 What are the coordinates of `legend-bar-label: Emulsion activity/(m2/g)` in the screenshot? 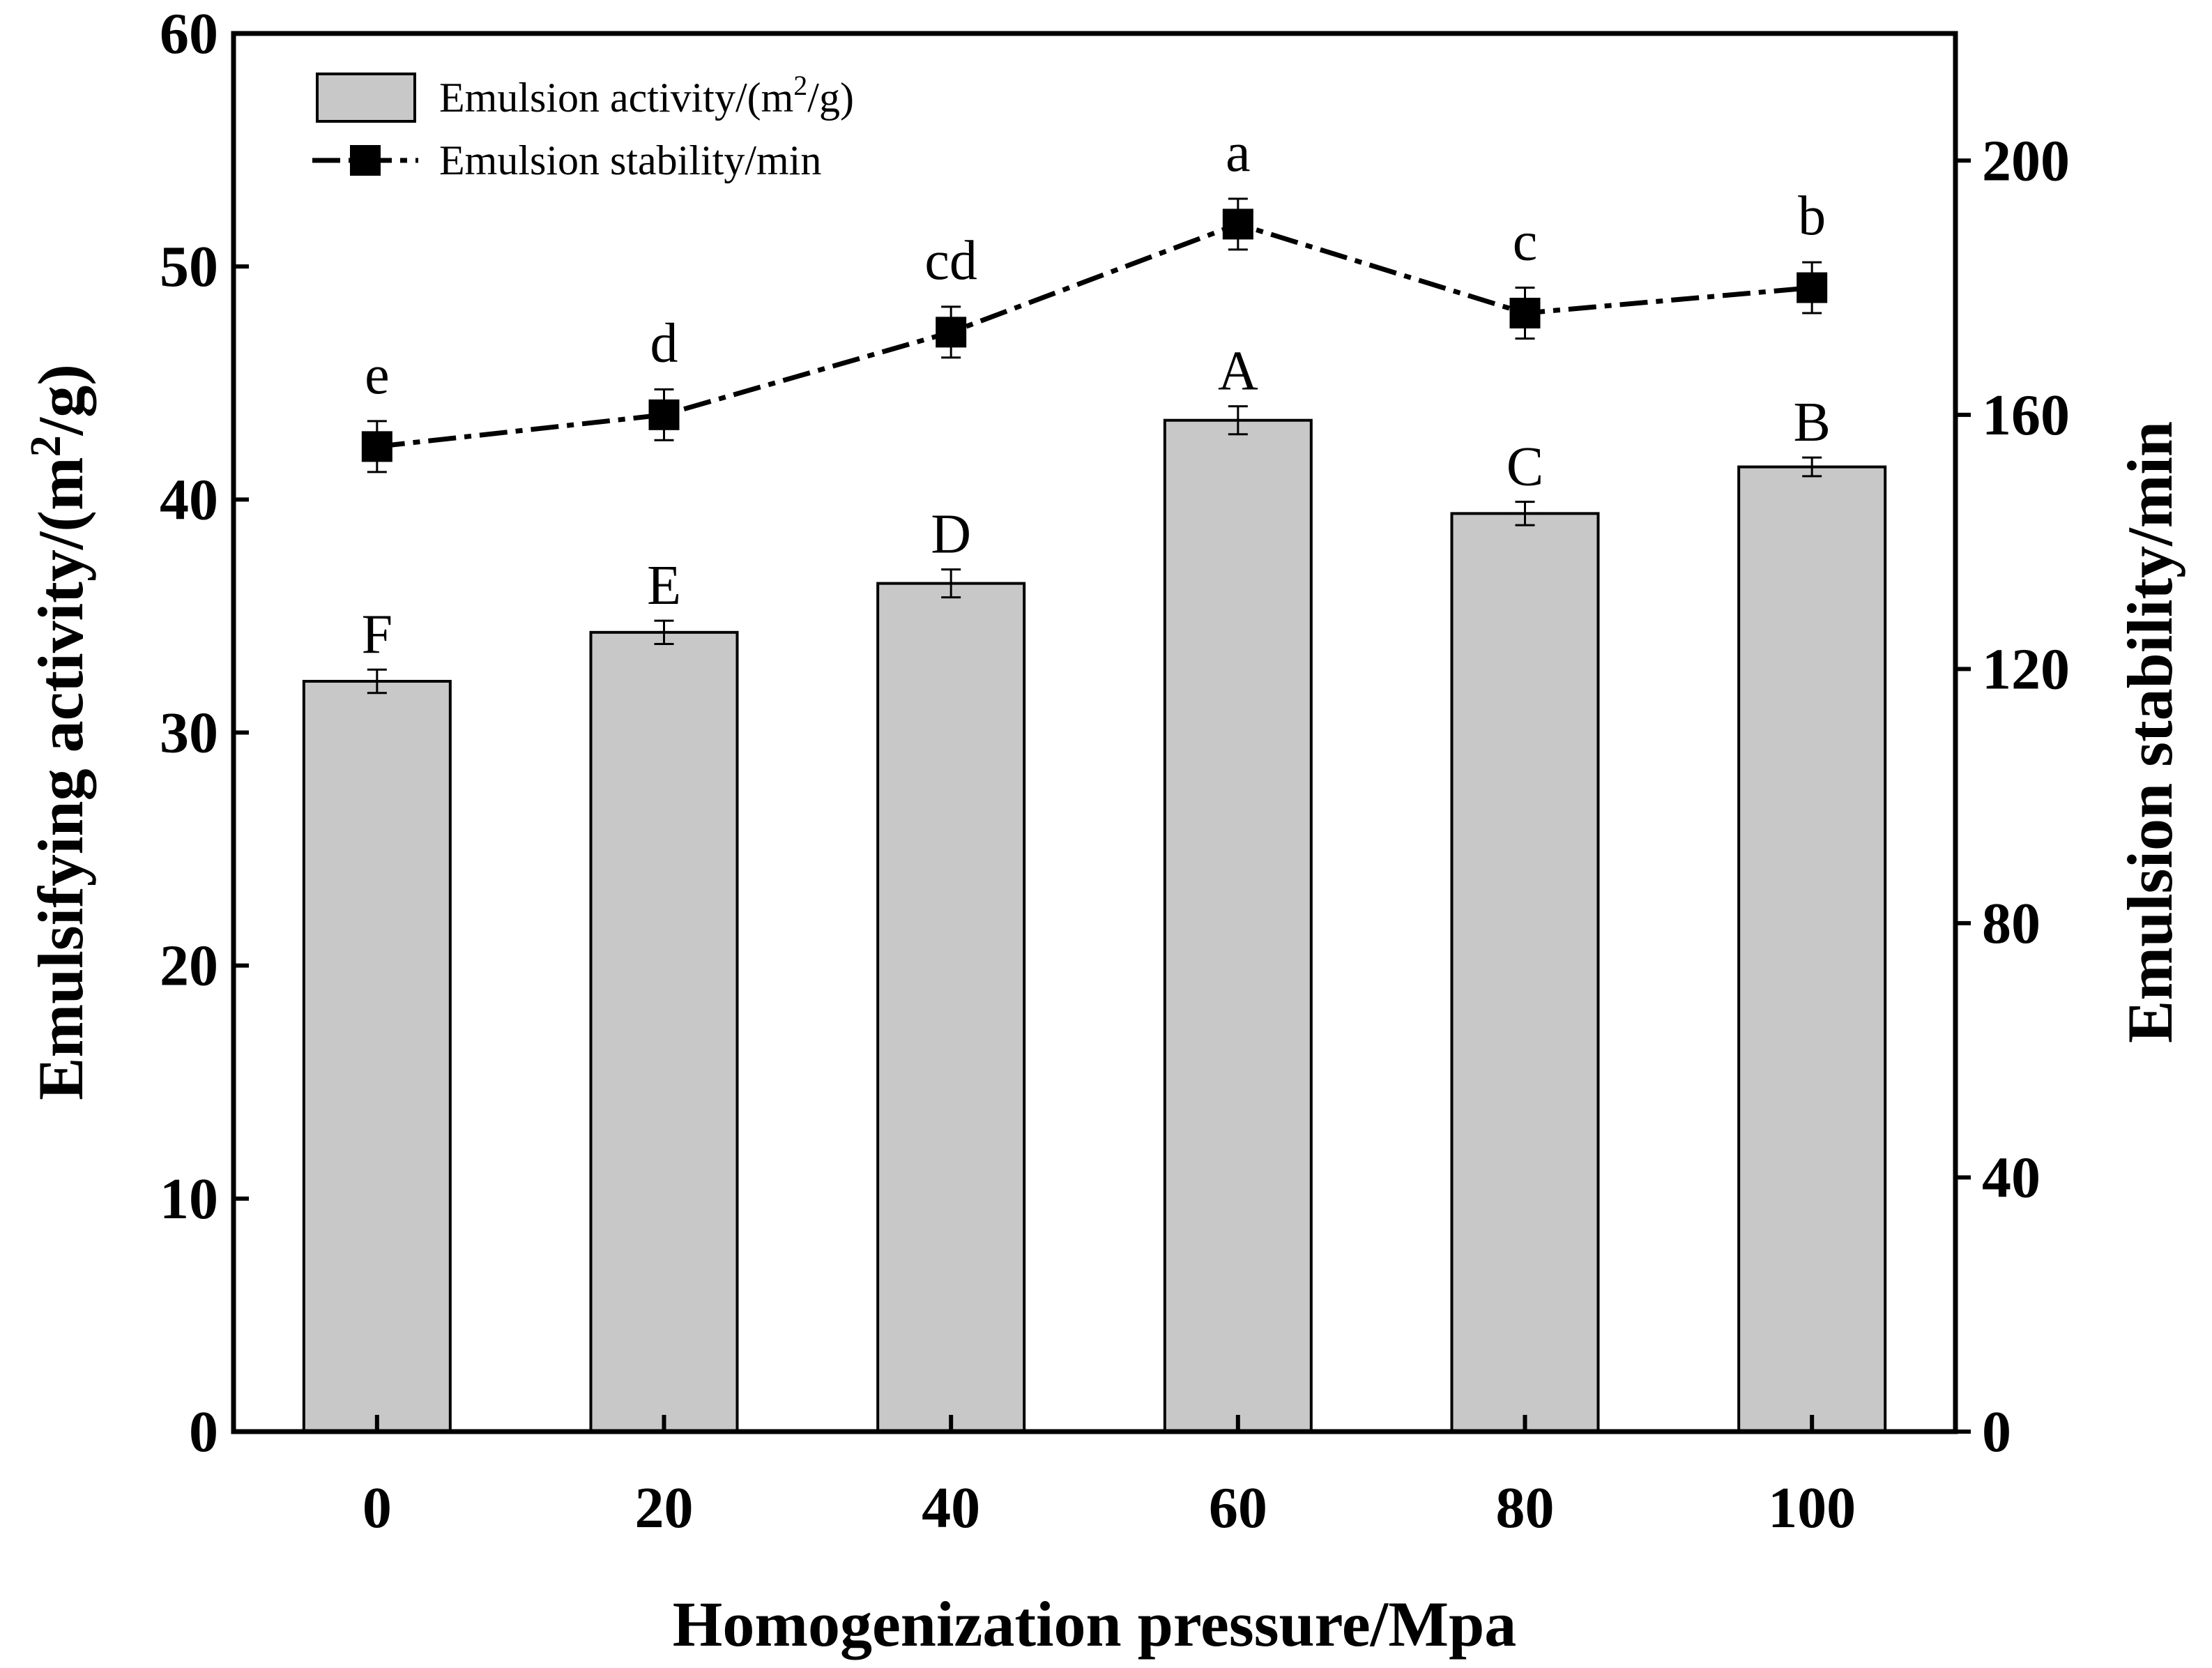 It's located at (646, 95).